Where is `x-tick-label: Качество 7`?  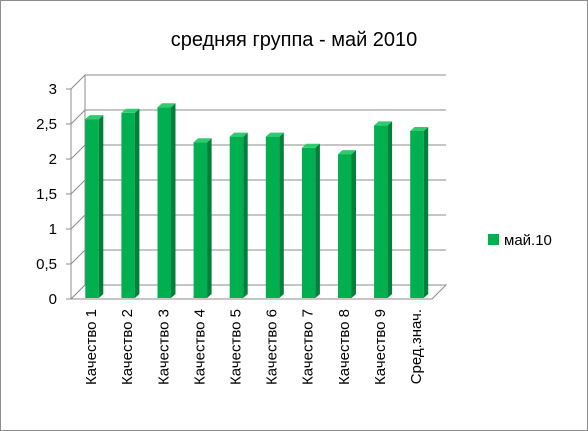 x-tick-label: Качество 7 is located at coordinates (308, 347).